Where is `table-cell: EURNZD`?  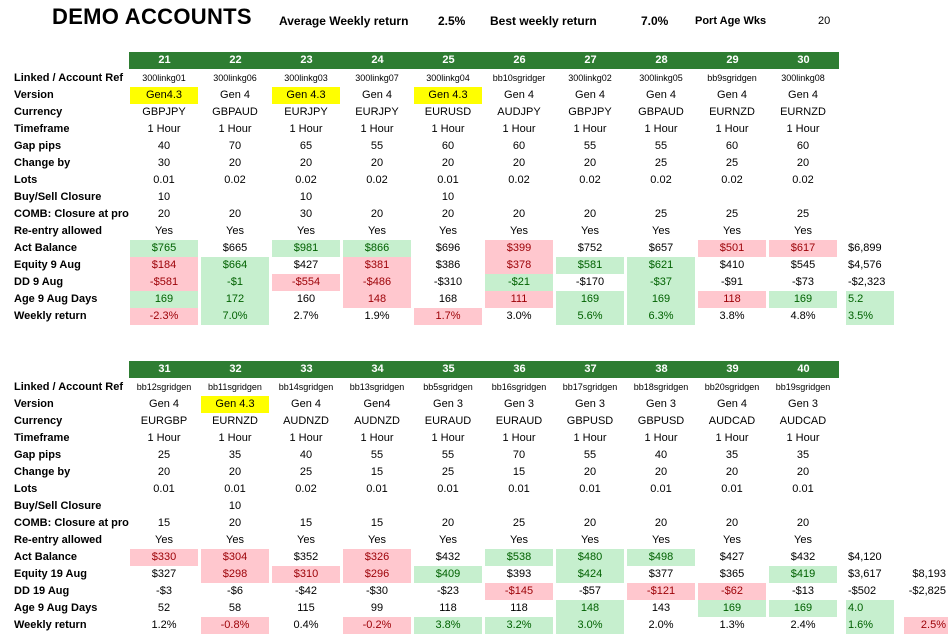 table-cell: EURNZD is located at coordinates (732, 112).